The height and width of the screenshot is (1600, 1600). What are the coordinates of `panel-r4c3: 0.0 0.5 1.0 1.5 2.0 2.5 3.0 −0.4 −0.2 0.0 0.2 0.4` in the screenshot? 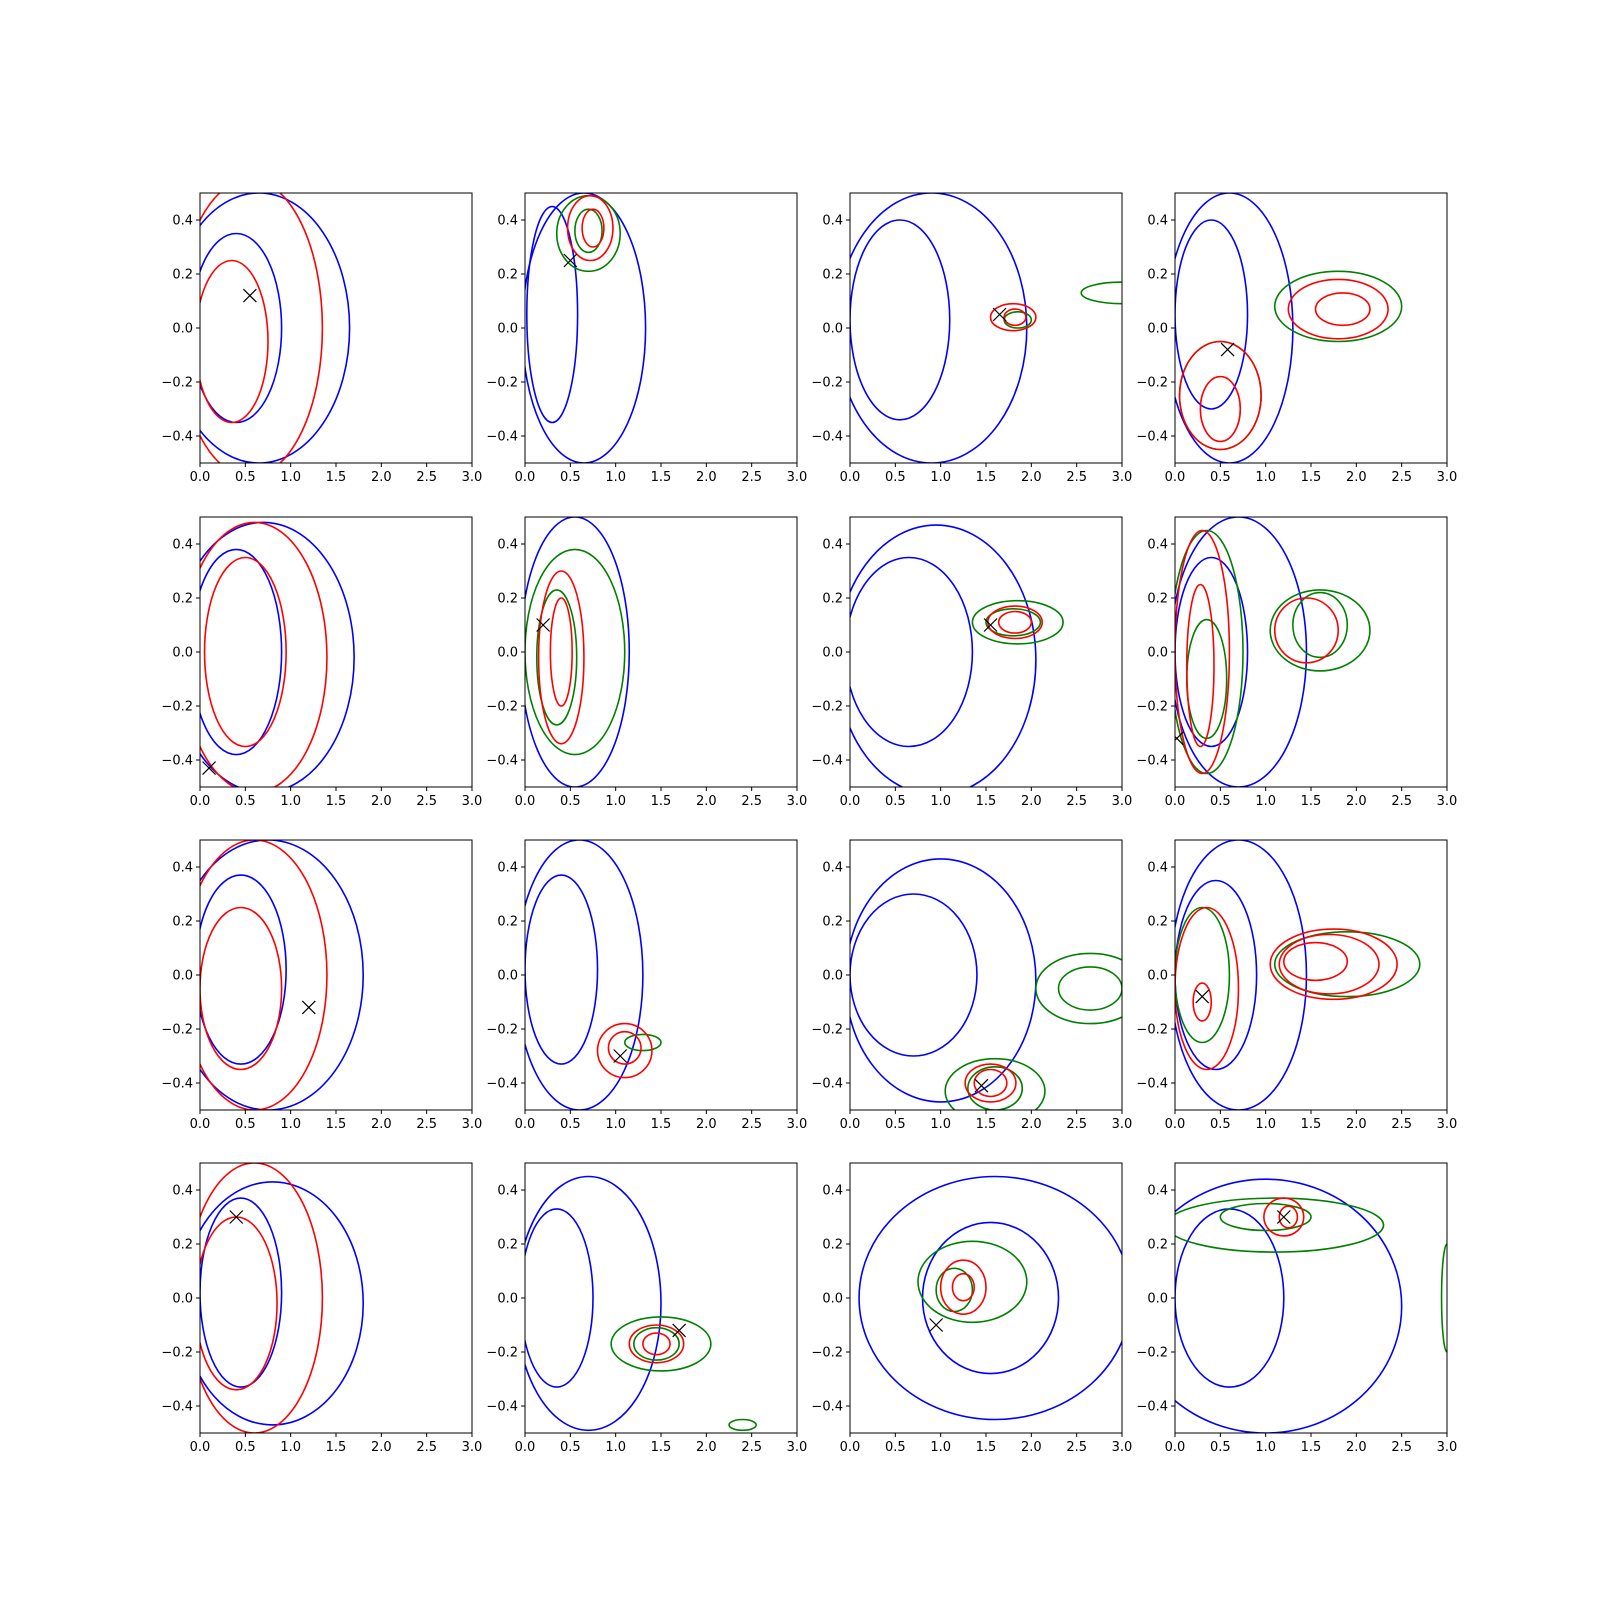 It's located at (972, 1308).